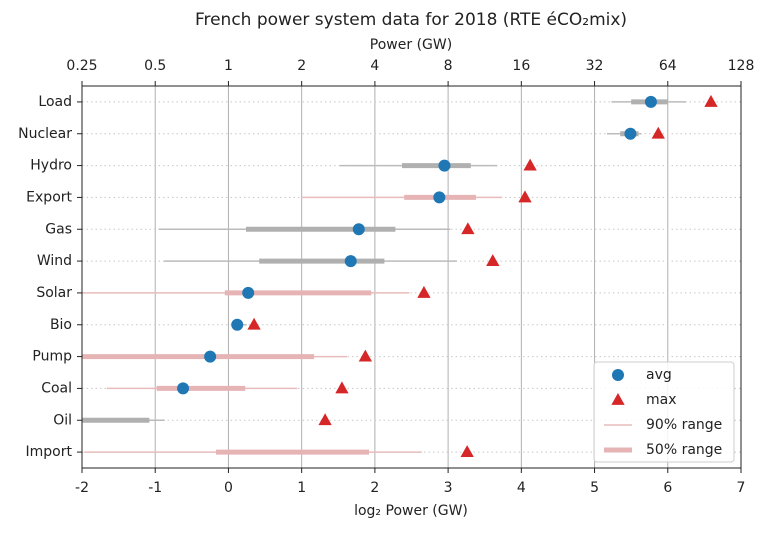 Image resolution: width=768 pixels, height=535 pixels. What do you see at coordinates (661, 400) in the screenshot?
I see `legend-label: max` at bounding box center [661, 400].